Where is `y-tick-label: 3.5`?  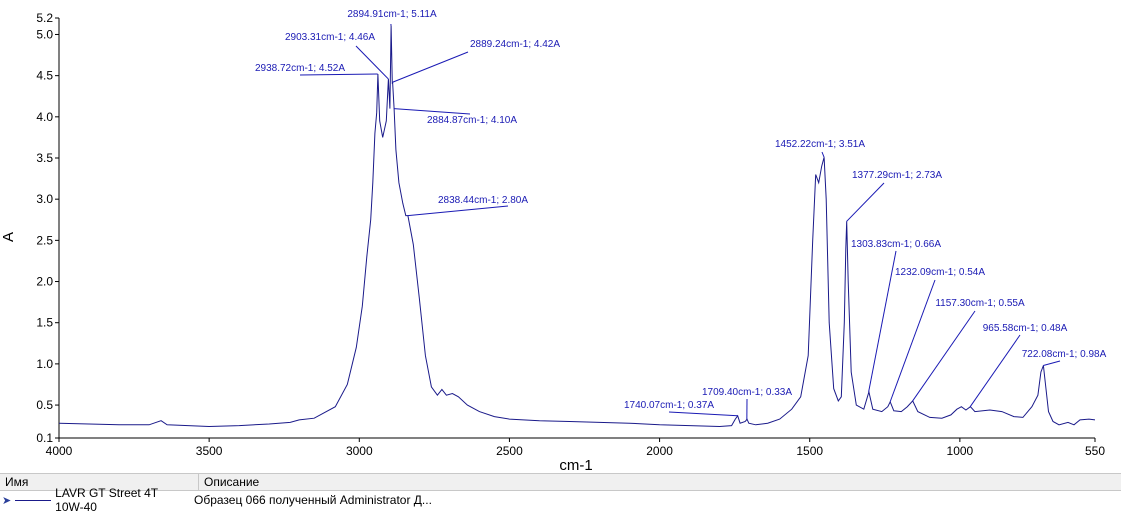 y-tick-label: 3.5 is located at coordinates (44, 158).